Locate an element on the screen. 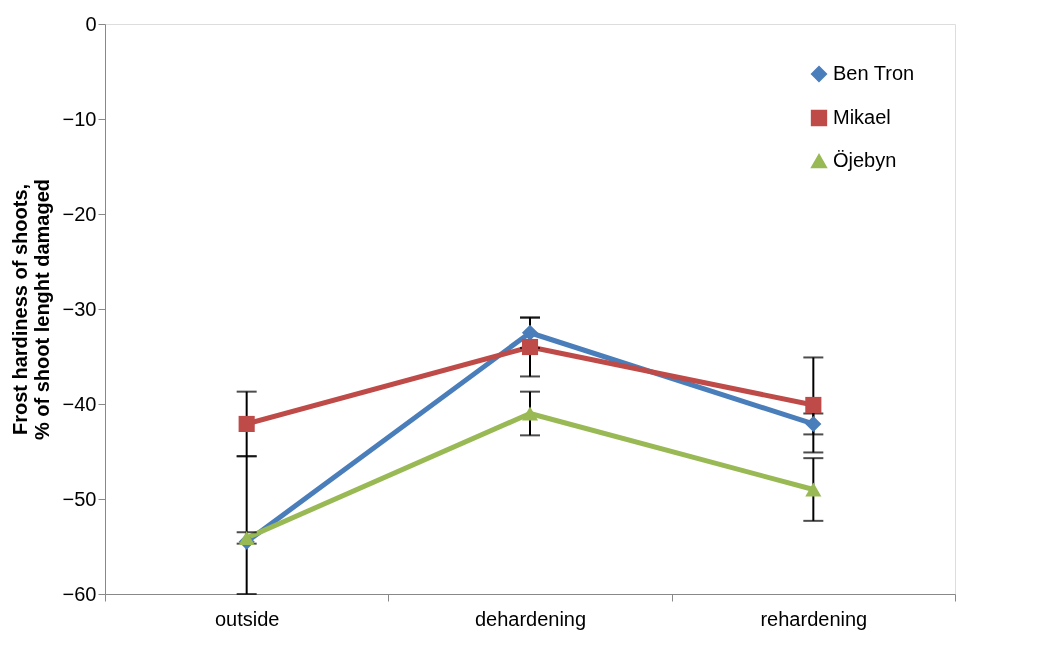 This screenshot has height=659, width=1043. y-tick-label: −50 is located at coordinates (79, 498).